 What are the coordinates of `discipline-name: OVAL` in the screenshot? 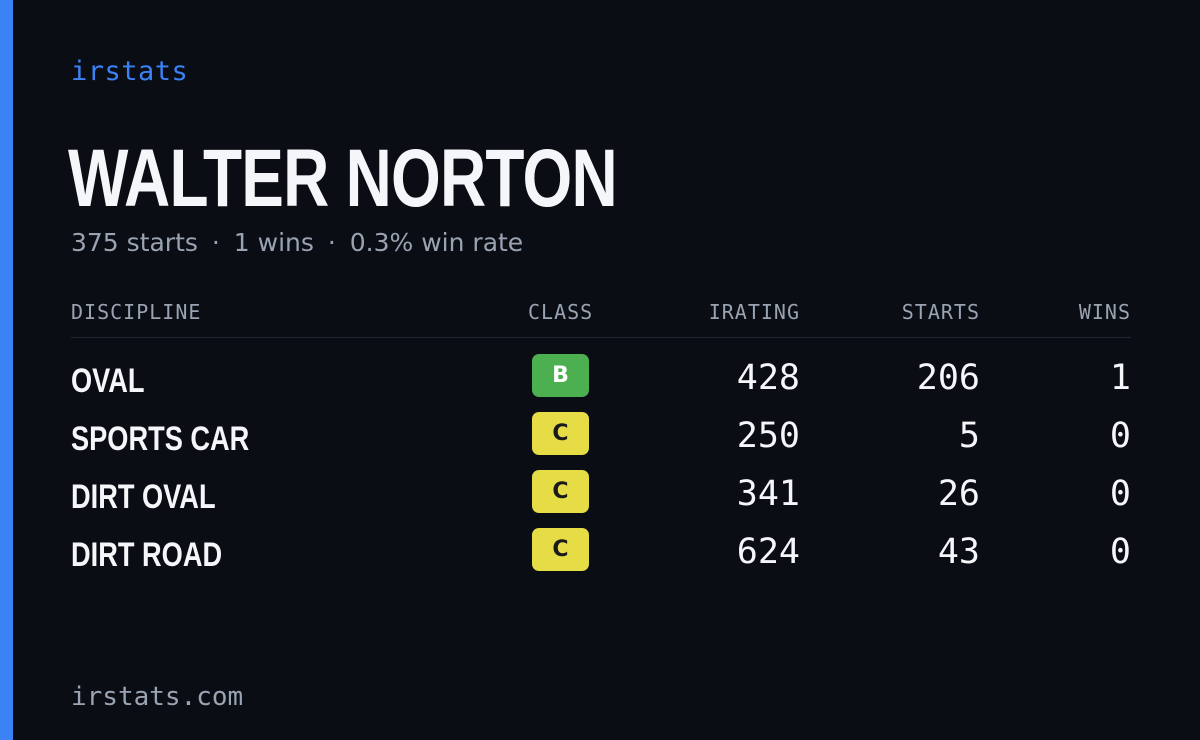 It's located at (108, 381).